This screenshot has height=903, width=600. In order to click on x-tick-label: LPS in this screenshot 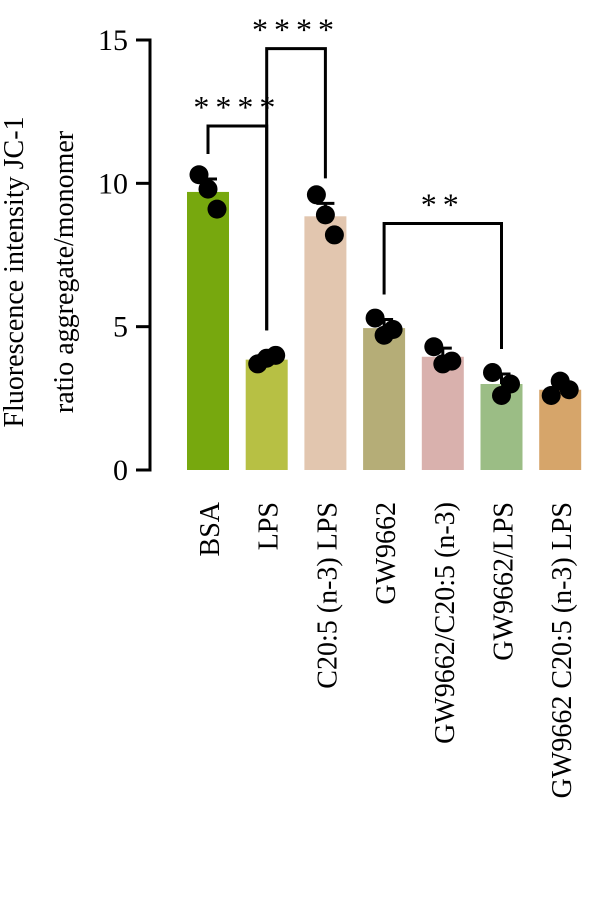, I will do `click(269, 526)`.